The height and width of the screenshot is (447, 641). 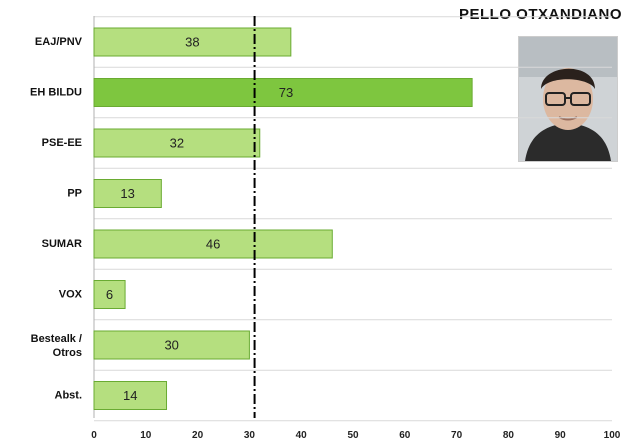 What do you see at coordinates (56, 92) in the screenshot?
I see `category-label: EH BILDU` at bounding box center [56, 92].